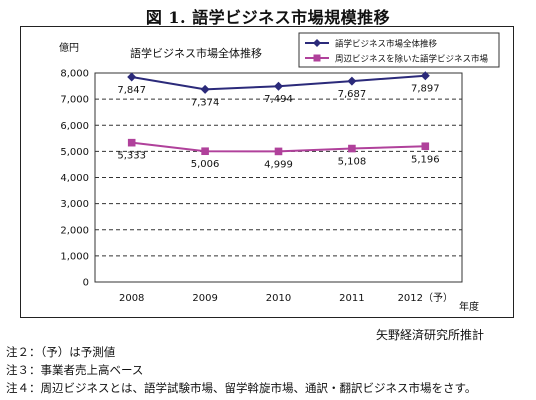  Describe the element at coordinates (278, 298) in the screenshot. I see `x-tick-label: 2010` at that location.